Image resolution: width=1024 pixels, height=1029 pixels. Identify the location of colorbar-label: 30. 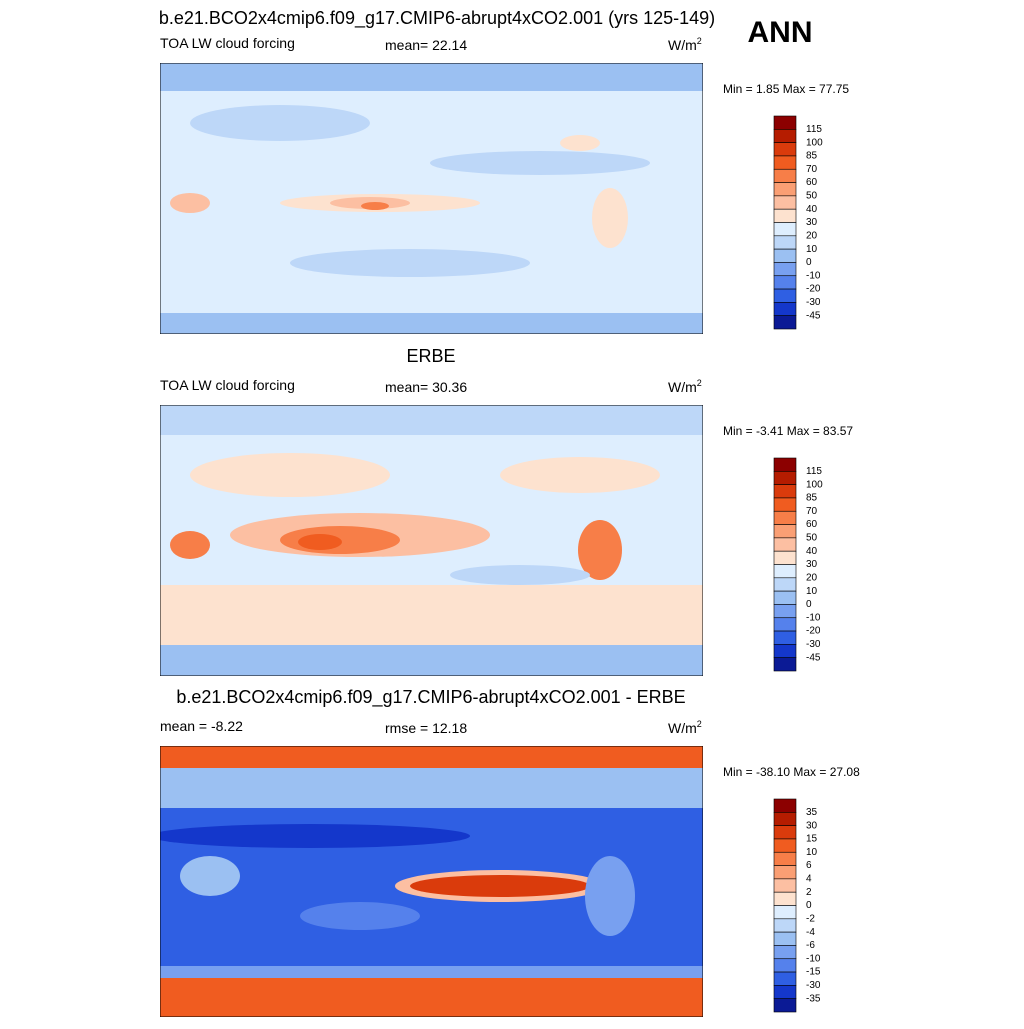
(812, 222).